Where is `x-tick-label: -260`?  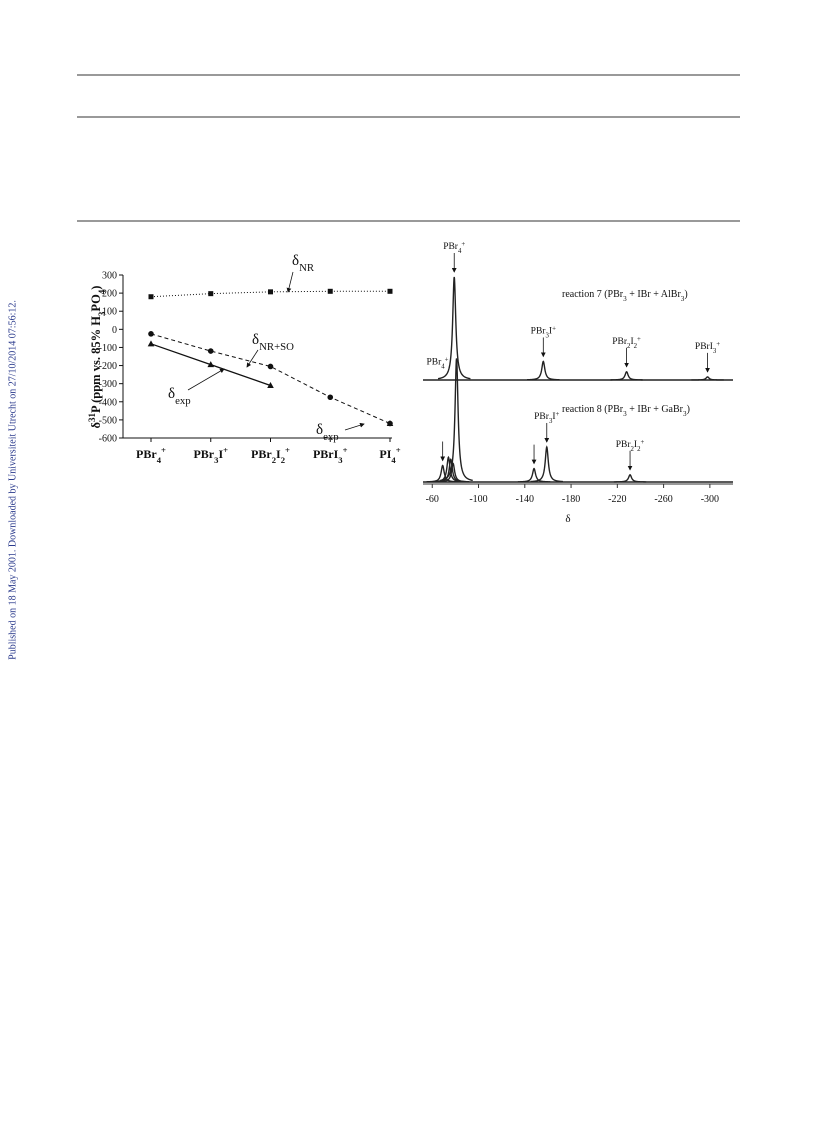 x-tick-label: -260 is located at coordinates (663, 499).